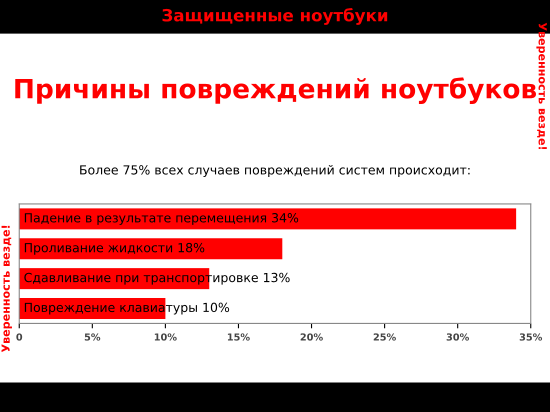  What do you see at coordinates (458, 337) in the screenshot?
I see `x-tick-label: 30%` at bounding box center [458, 337].